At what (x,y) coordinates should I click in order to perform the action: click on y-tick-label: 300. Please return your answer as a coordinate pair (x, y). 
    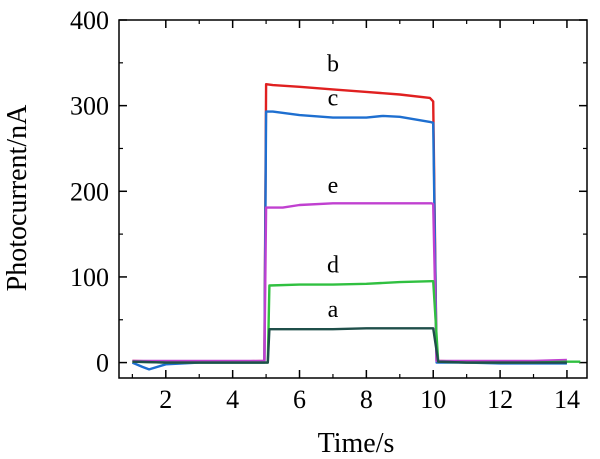
    Looking at the image, I should click on (89, 106).